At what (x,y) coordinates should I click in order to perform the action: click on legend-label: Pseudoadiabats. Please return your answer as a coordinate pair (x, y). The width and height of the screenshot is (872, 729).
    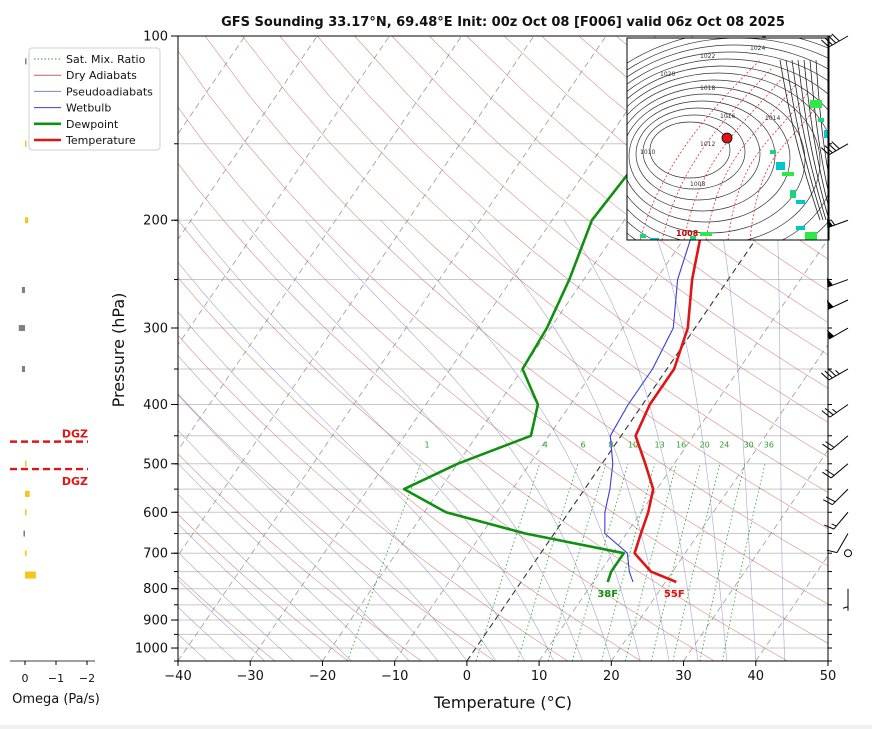
    Looking at the image, I should click on (109, 91).